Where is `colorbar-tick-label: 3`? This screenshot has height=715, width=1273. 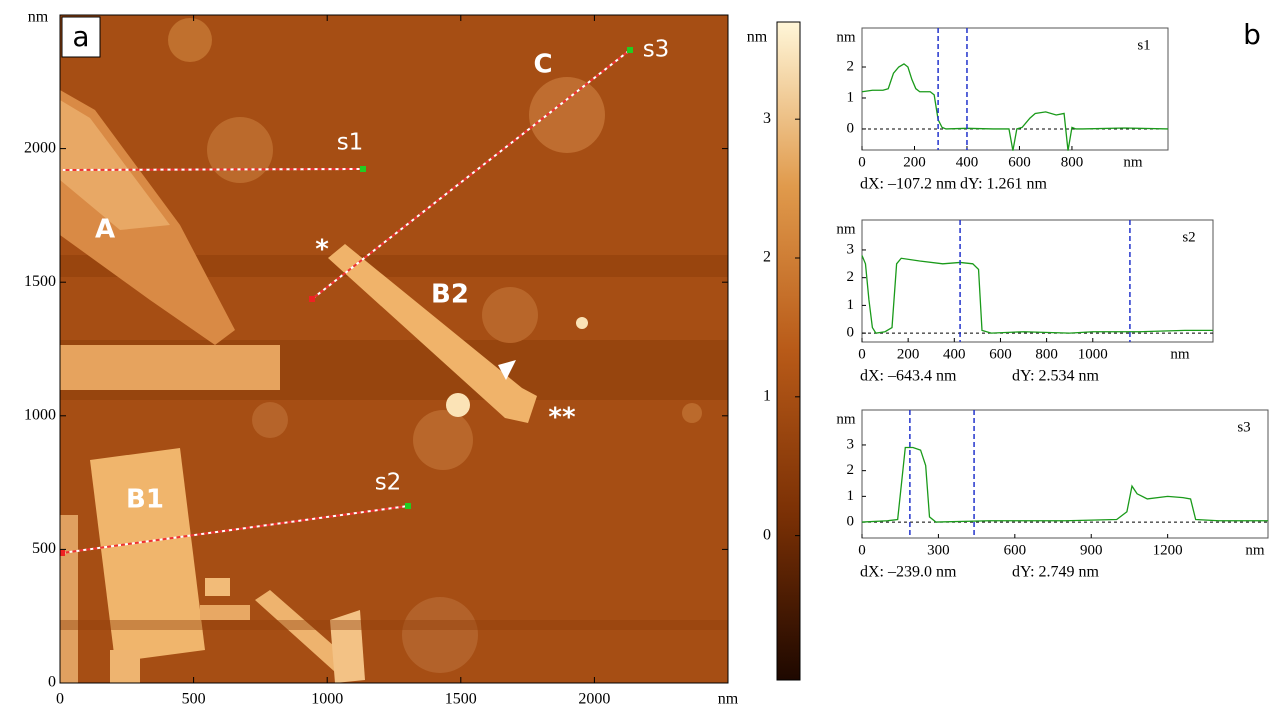 colorbar-tick-label: 3 is located at coordinates (767, 118).